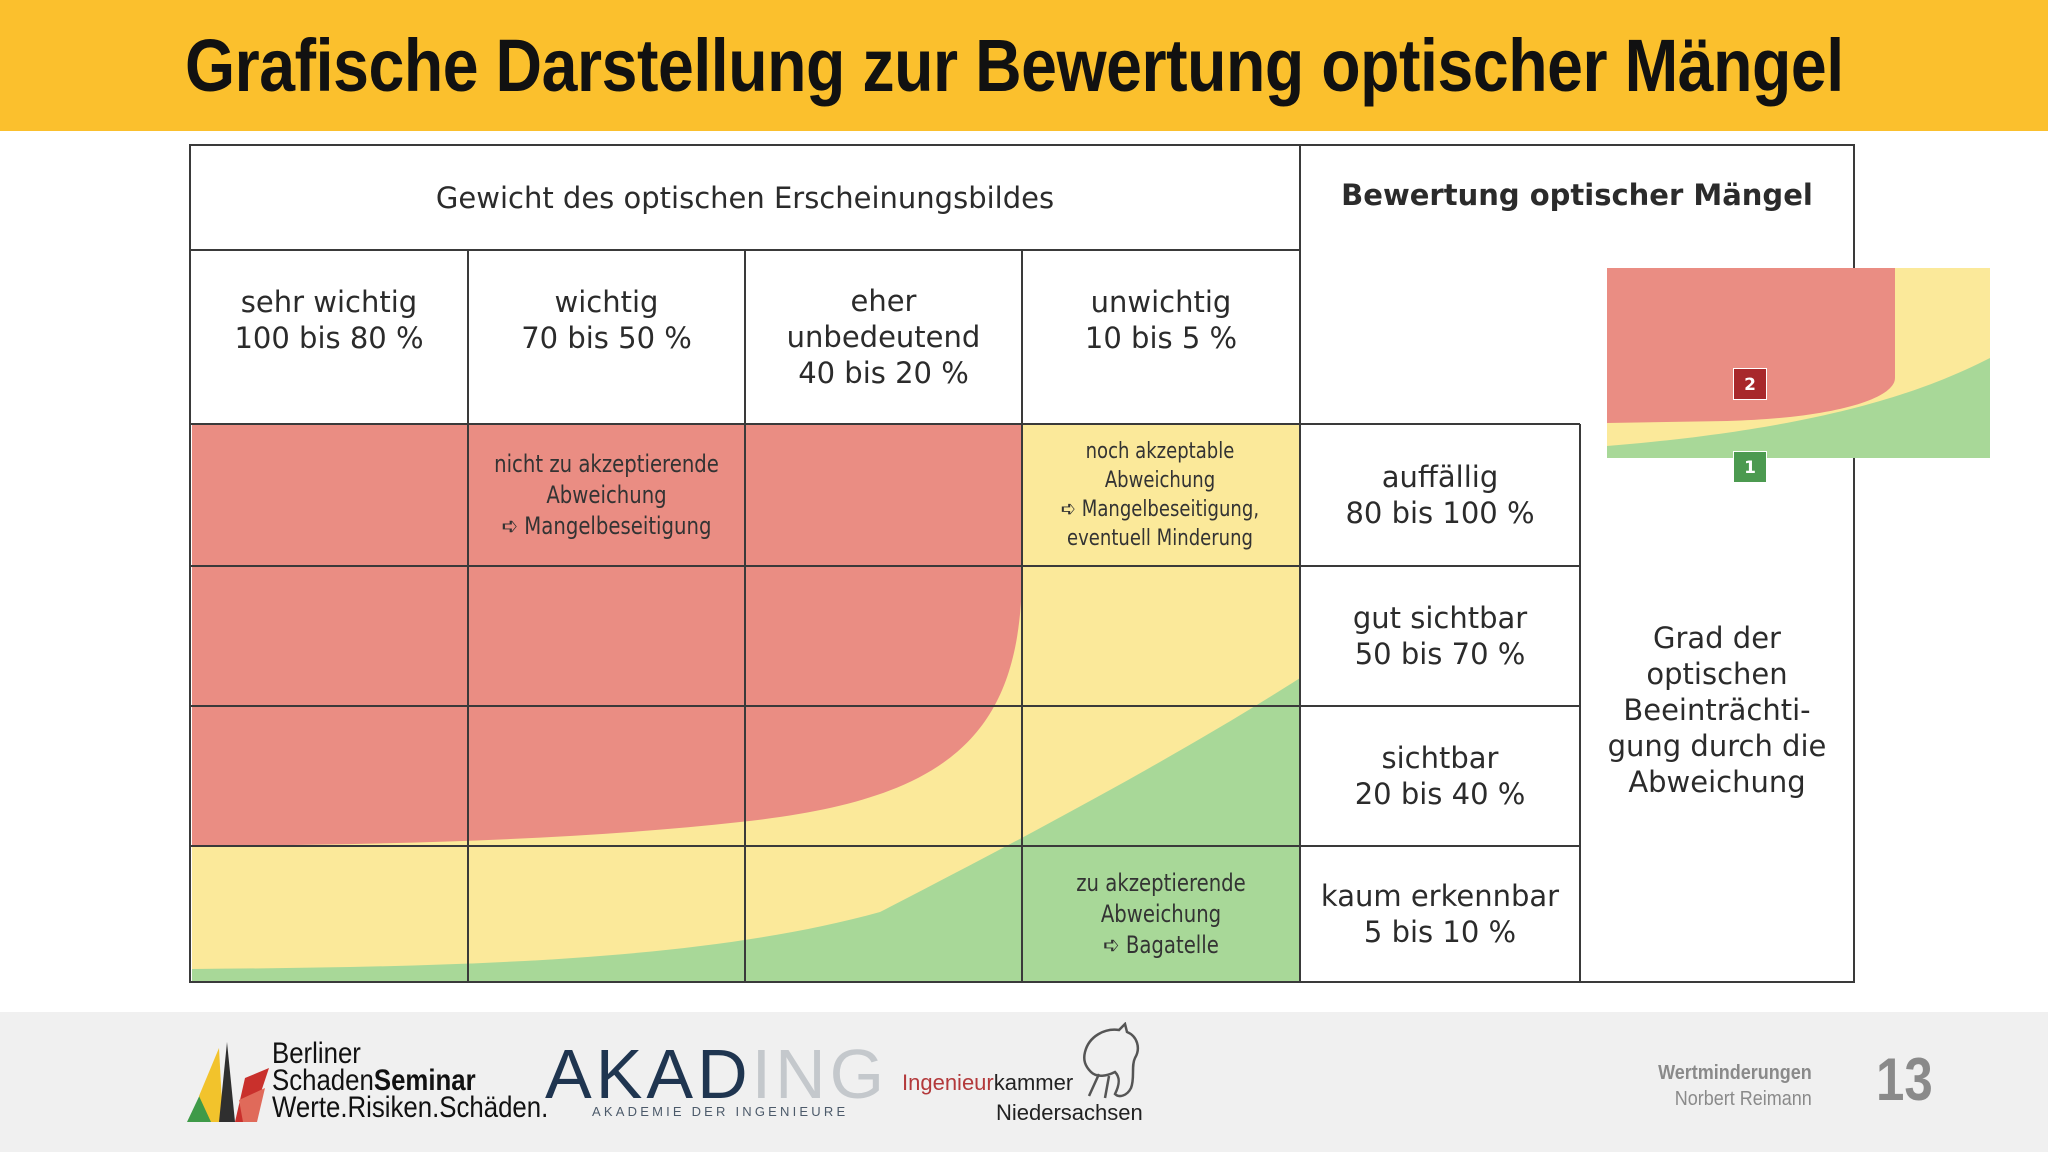 Image resolution: width=2048 pixels, height=1152 pixels. Describe the element at coordinates (228, 1082) in the screenshot. I see `berliner-schadenseminar-logo-icon` at that location.